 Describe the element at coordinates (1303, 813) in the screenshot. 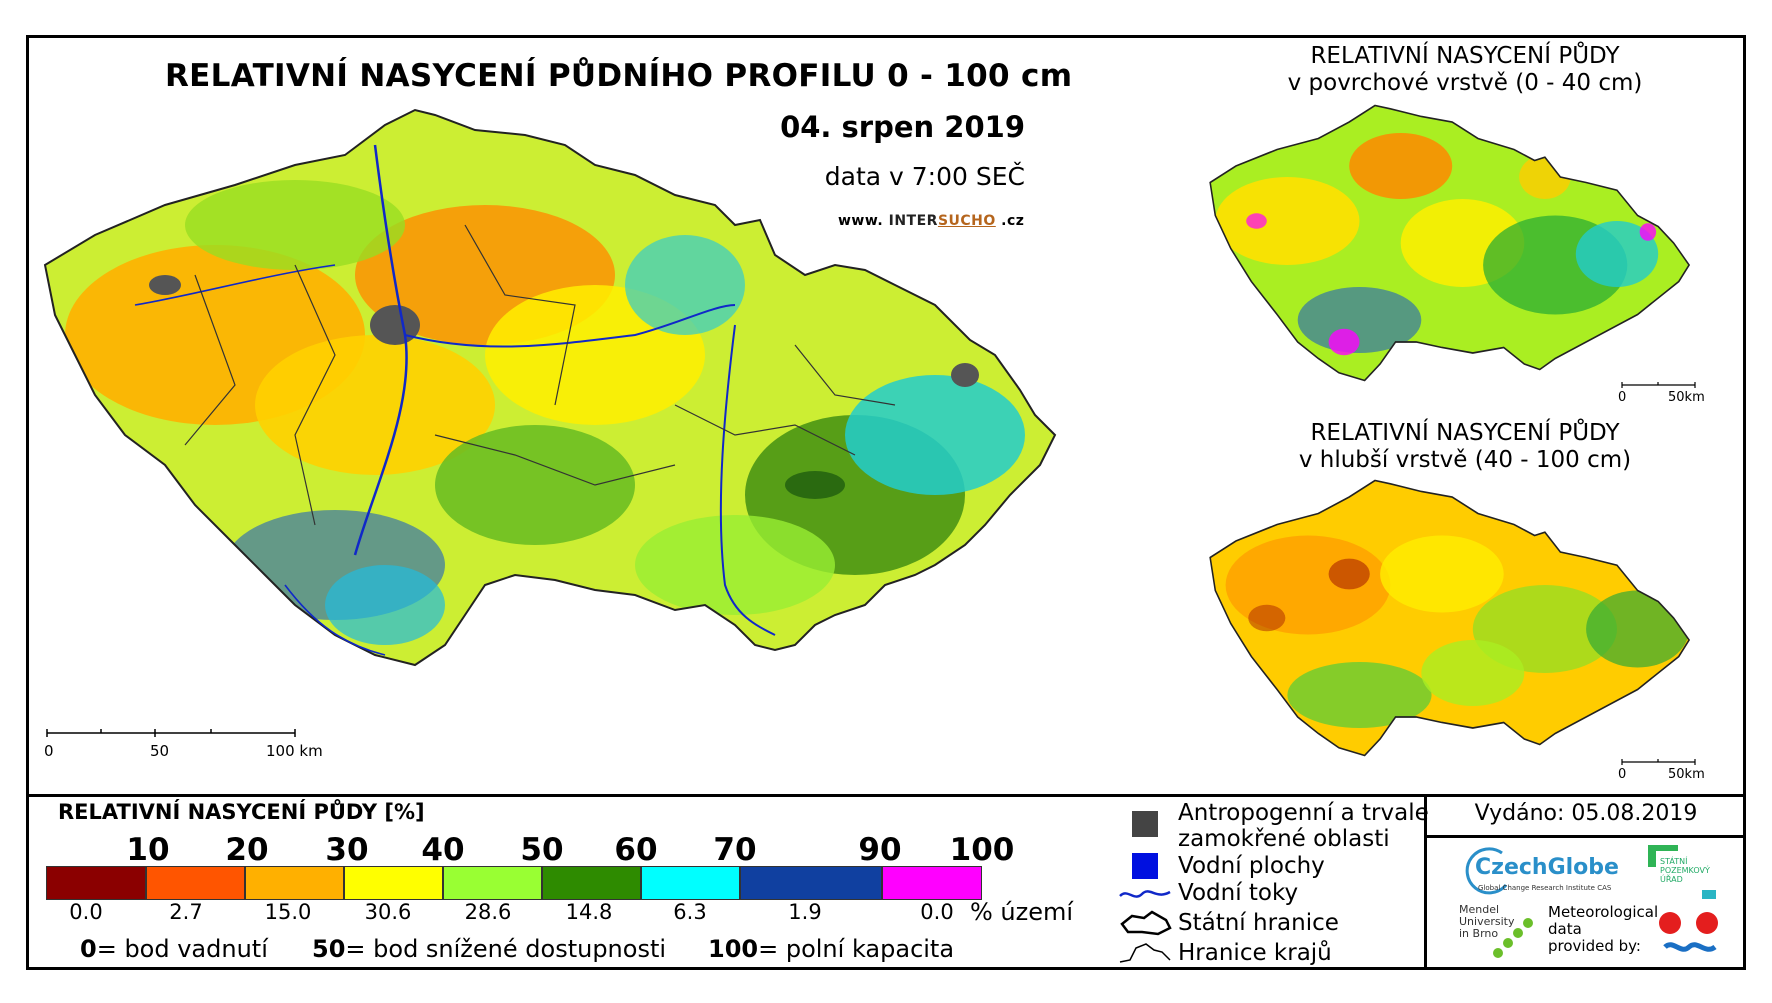

I see `key-wetlands-line1: Antropogenní a trvale` at that location.